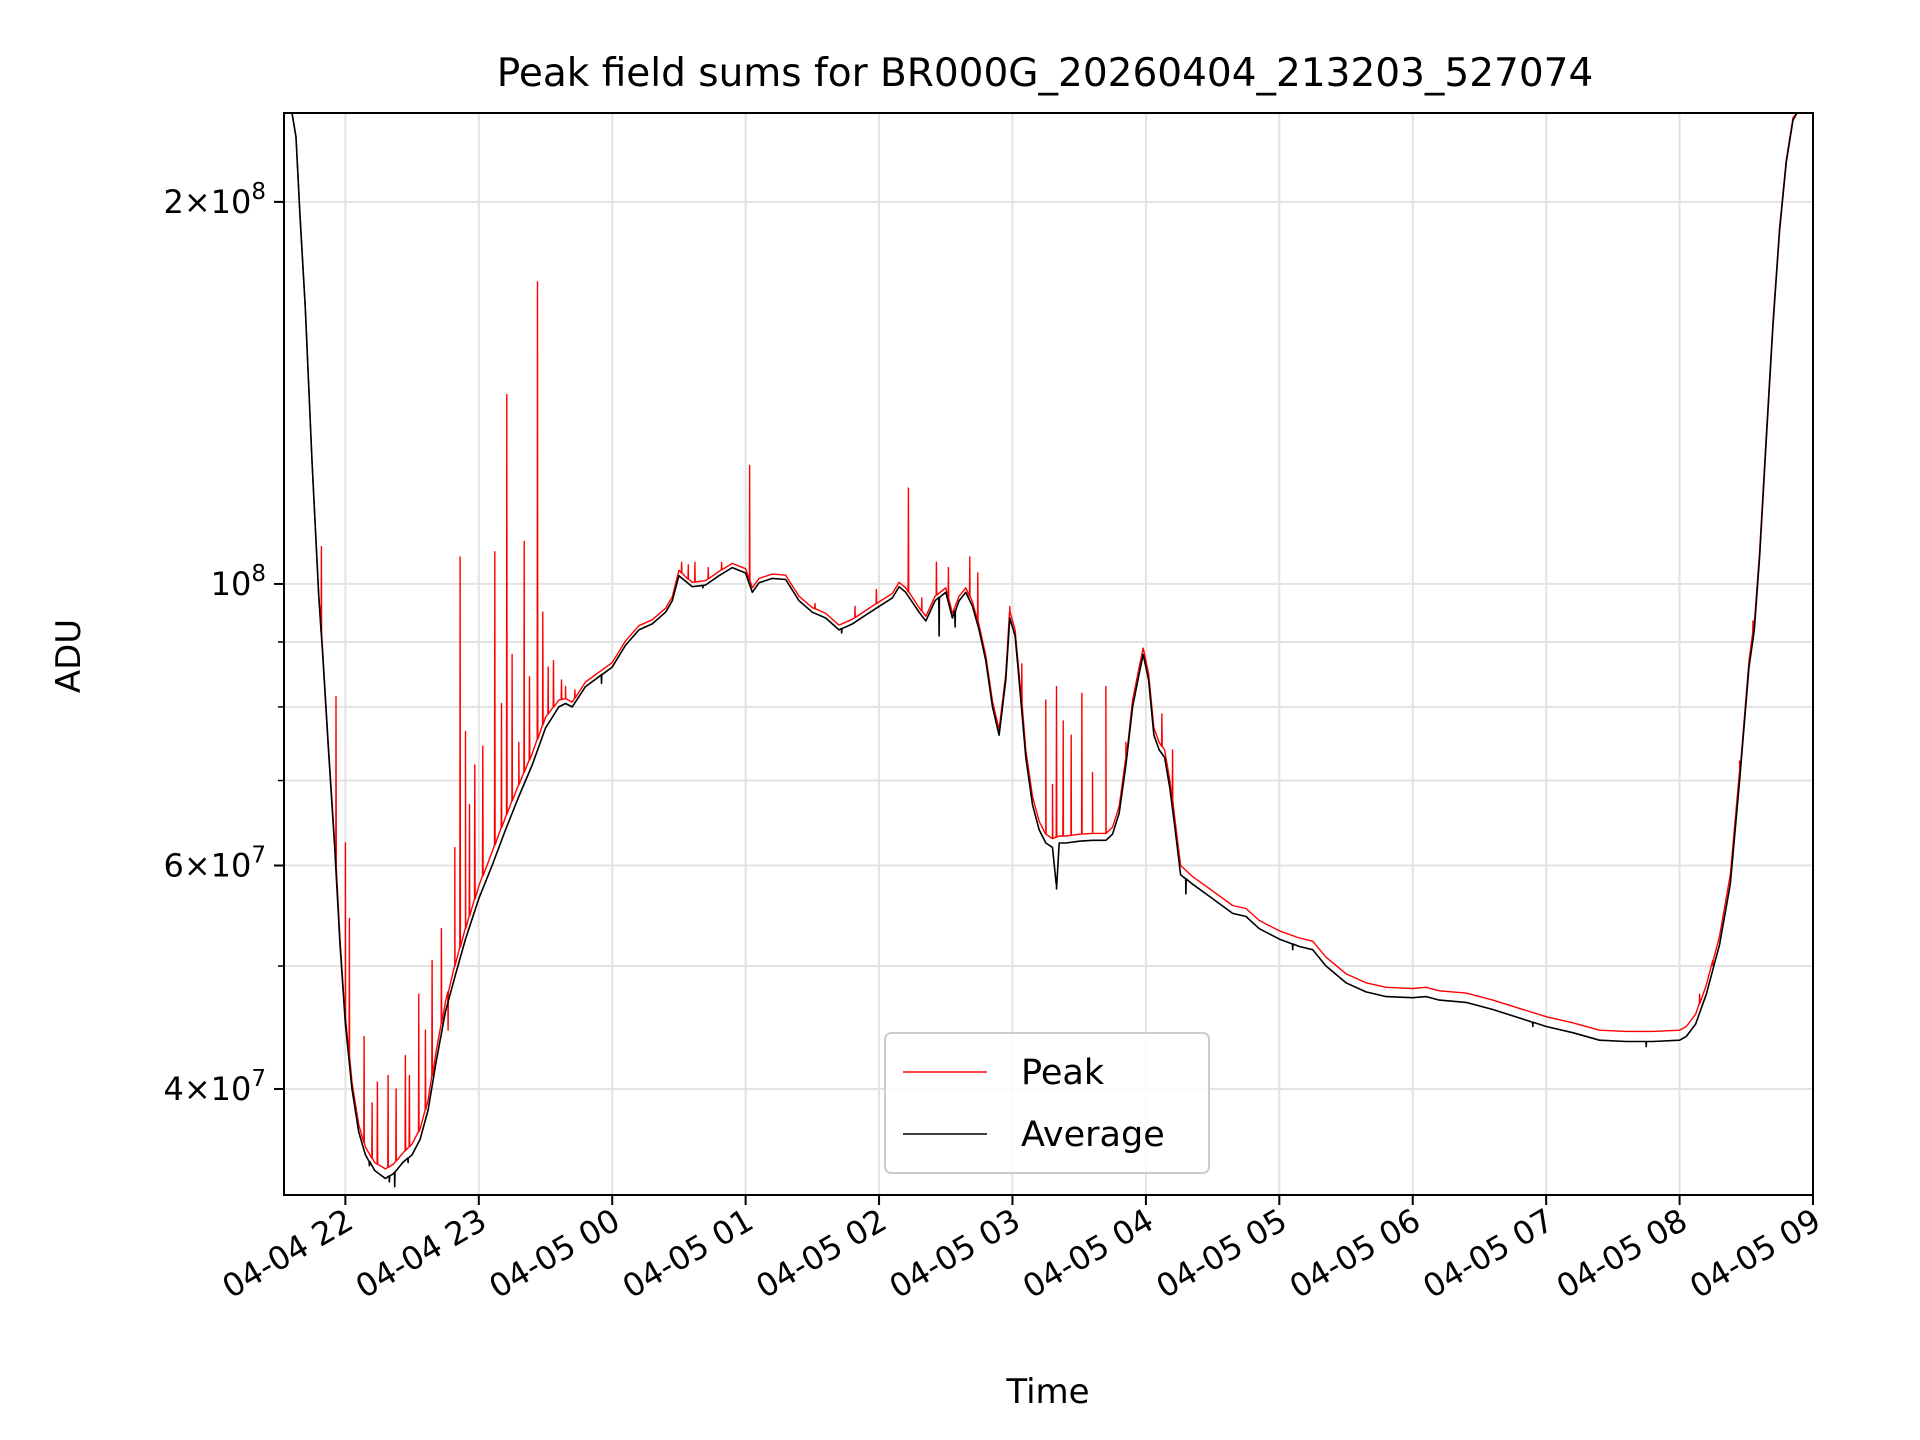 The width and height of the screenshot is (1920, 1440). What do you see at coordinates (69, 656) in the screenshot?
I see `y-axis-label: ADU` at bounding box center [69, 656].